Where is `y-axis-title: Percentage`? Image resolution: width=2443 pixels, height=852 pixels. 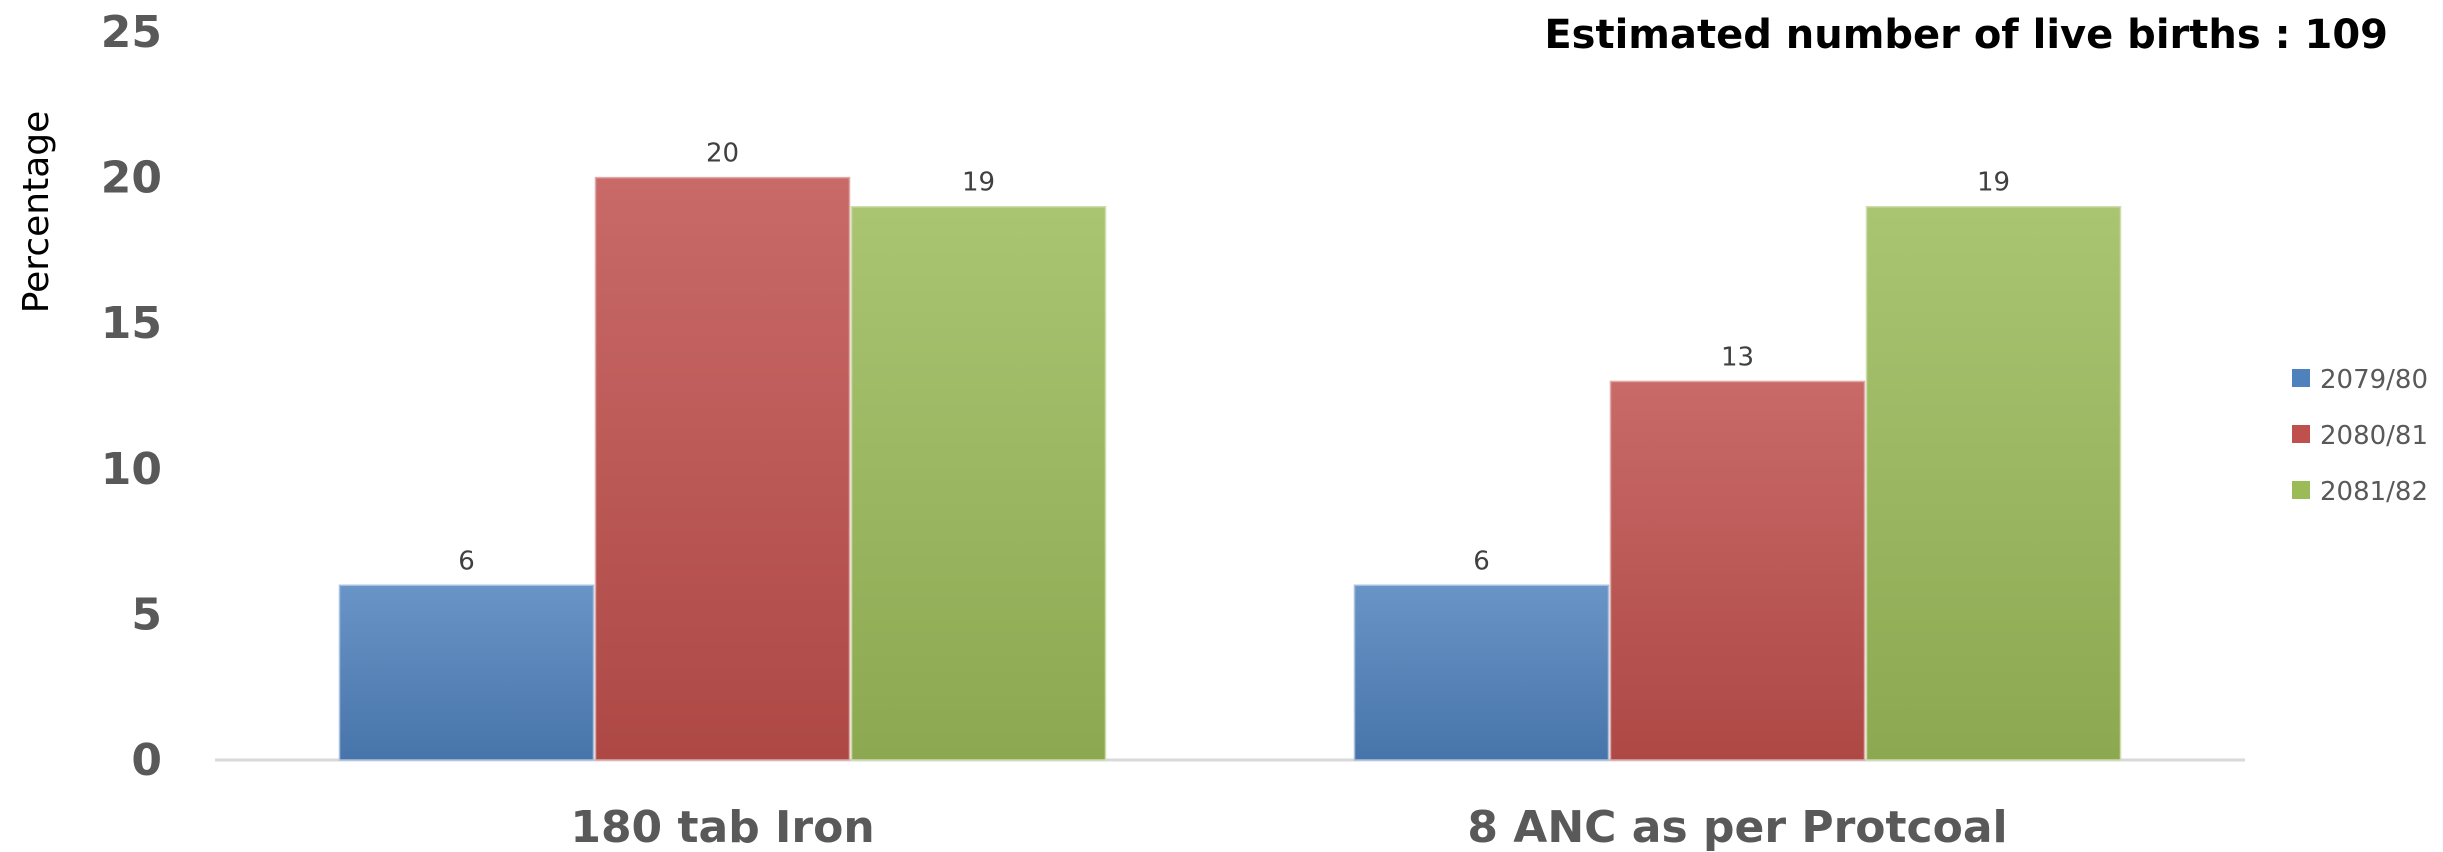
y-axis-title: Percentage is located at coordinates (36, 212).